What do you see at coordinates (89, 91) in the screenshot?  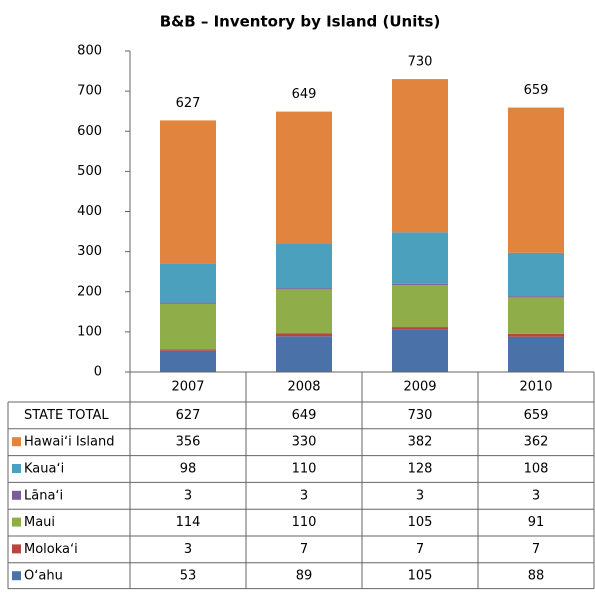 I see `y-tick-label: 700` at bounding box center [89, 91].